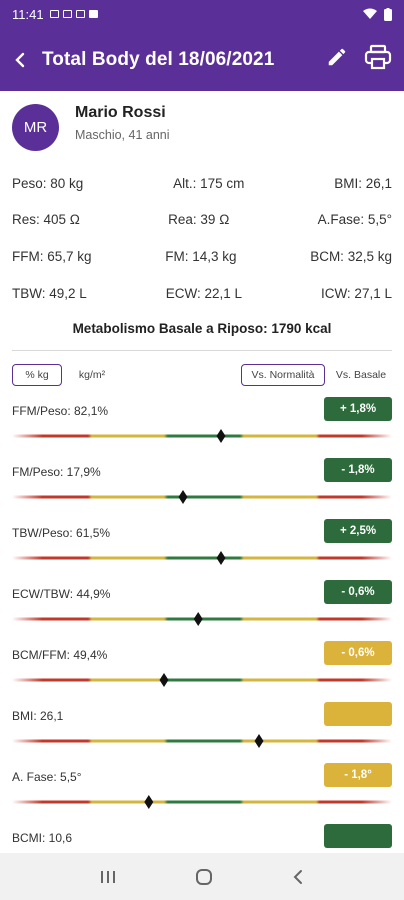 This screenshot has width=404, height=900. Describe the element at coordinates (354, 219) in the screenshot. I see `measure-phase-angle: A.Fase: 5,5°` at that location.